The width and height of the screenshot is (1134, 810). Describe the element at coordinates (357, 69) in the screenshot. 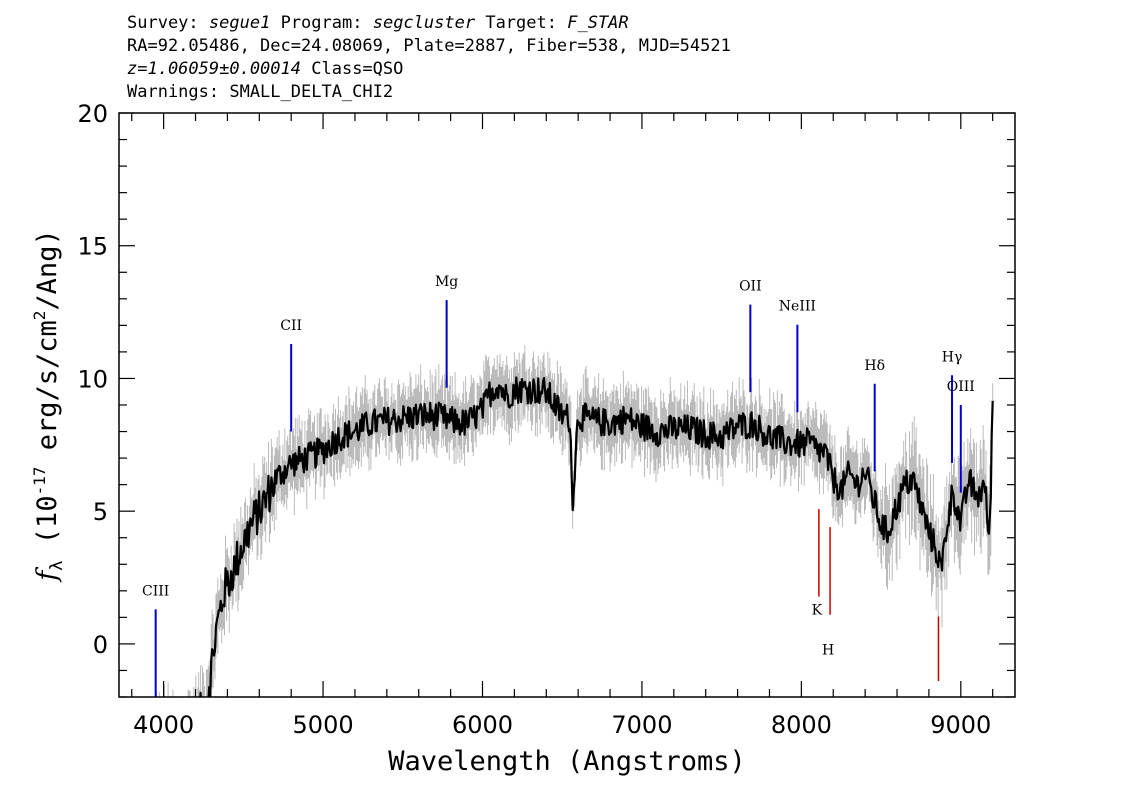

I see `class-value: Class=QSO` at that location.